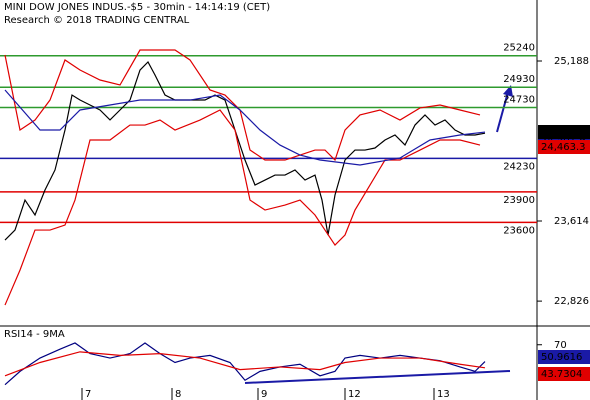 This screenshot has height=400, width=590. I want to click on level-label: 24230, so click(519, 166).